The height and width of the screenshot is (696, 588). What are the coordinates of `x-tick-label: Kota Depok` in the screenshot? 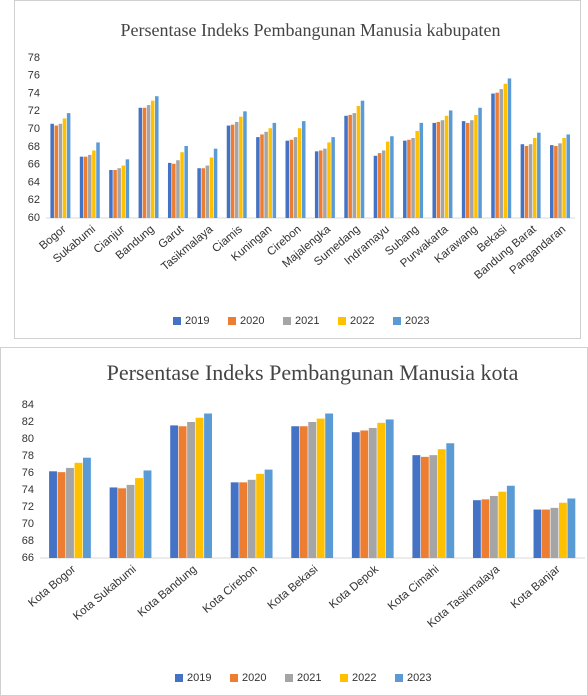 It's located at (354, 587).